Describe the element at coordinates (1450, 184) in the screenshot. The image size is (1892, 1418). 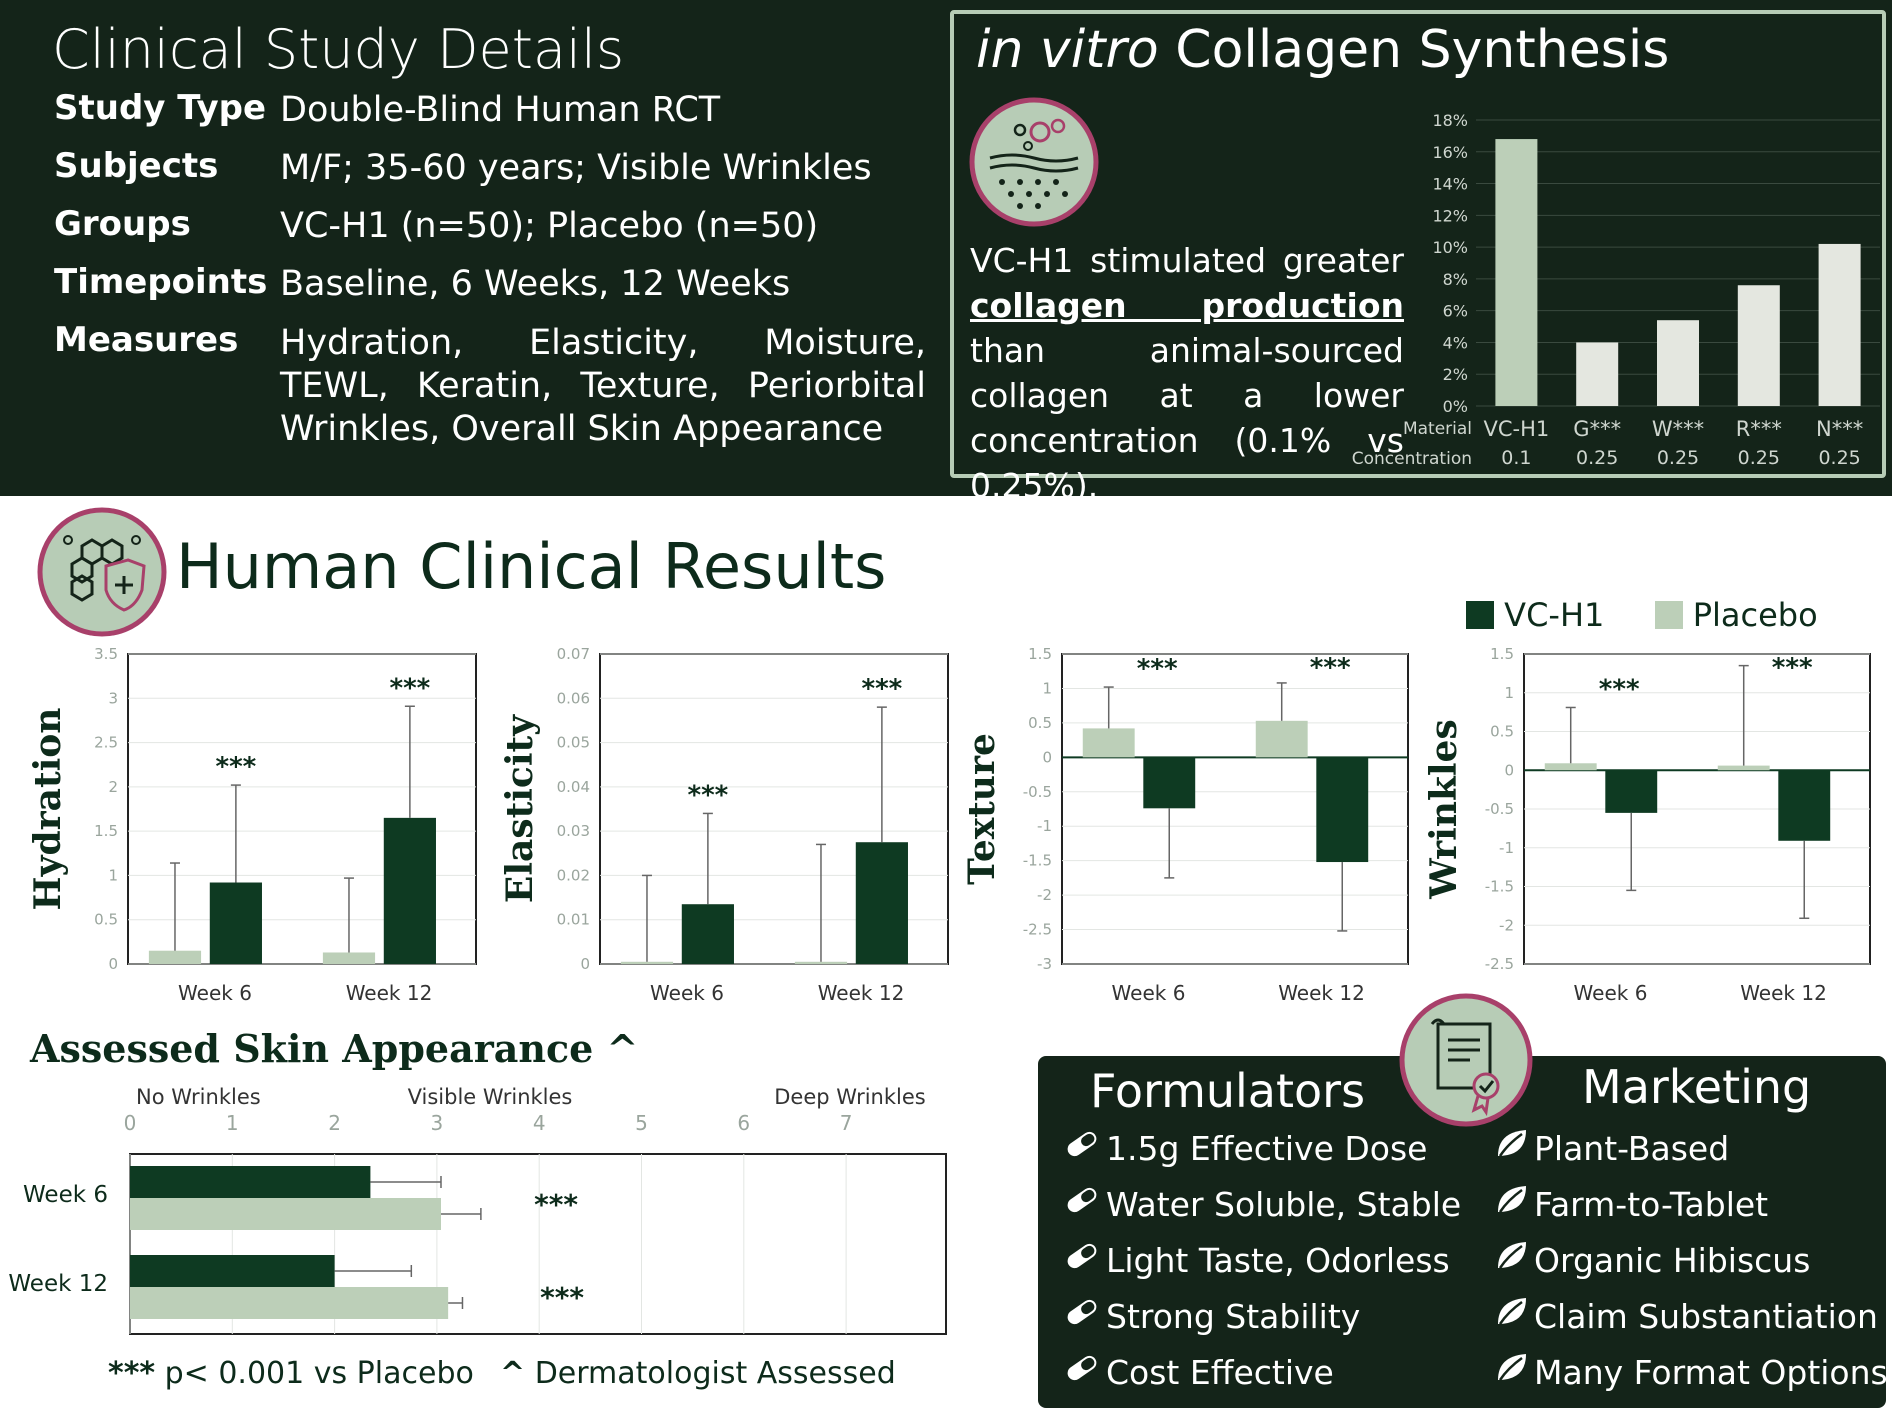
I see `y-tick-label: 14%` at that location.